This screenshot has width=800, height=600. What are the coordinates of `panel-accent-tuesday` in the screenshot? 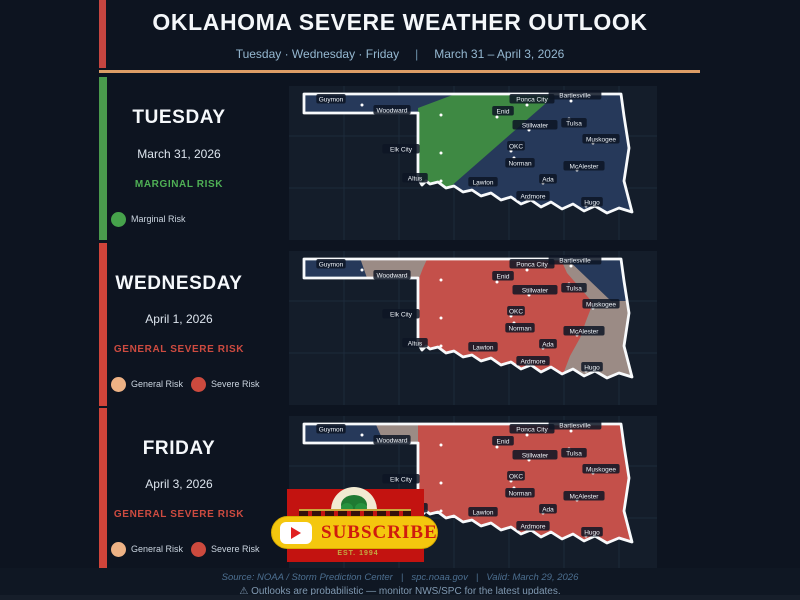 It's located at (103, 158).